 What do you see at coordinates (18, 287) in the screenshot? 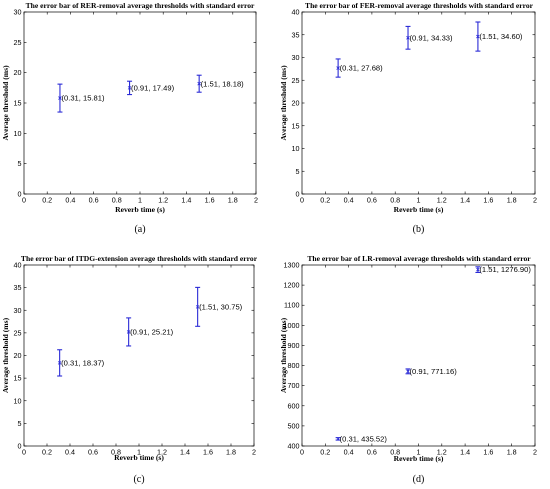
I see `y-tick-label: 35` at bounding box center [18, 287].